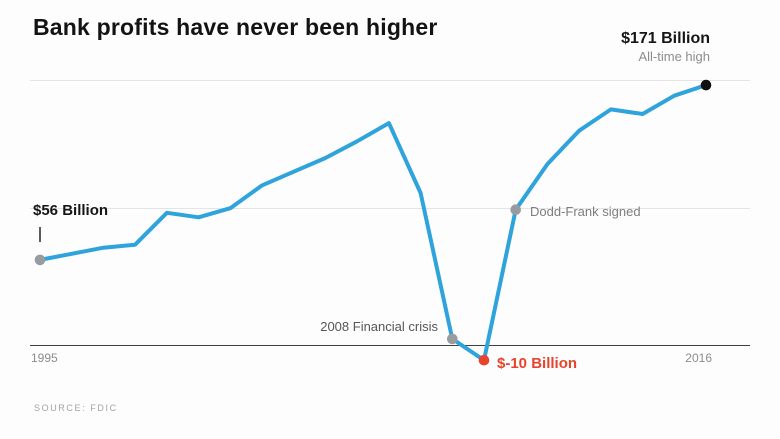 This screenshot has width=780, height=439. What do you see at coordinates (235, 27) in the screenshot?
I see `page-title: Bank profits have never been higher` at bounding box center [235, 27].